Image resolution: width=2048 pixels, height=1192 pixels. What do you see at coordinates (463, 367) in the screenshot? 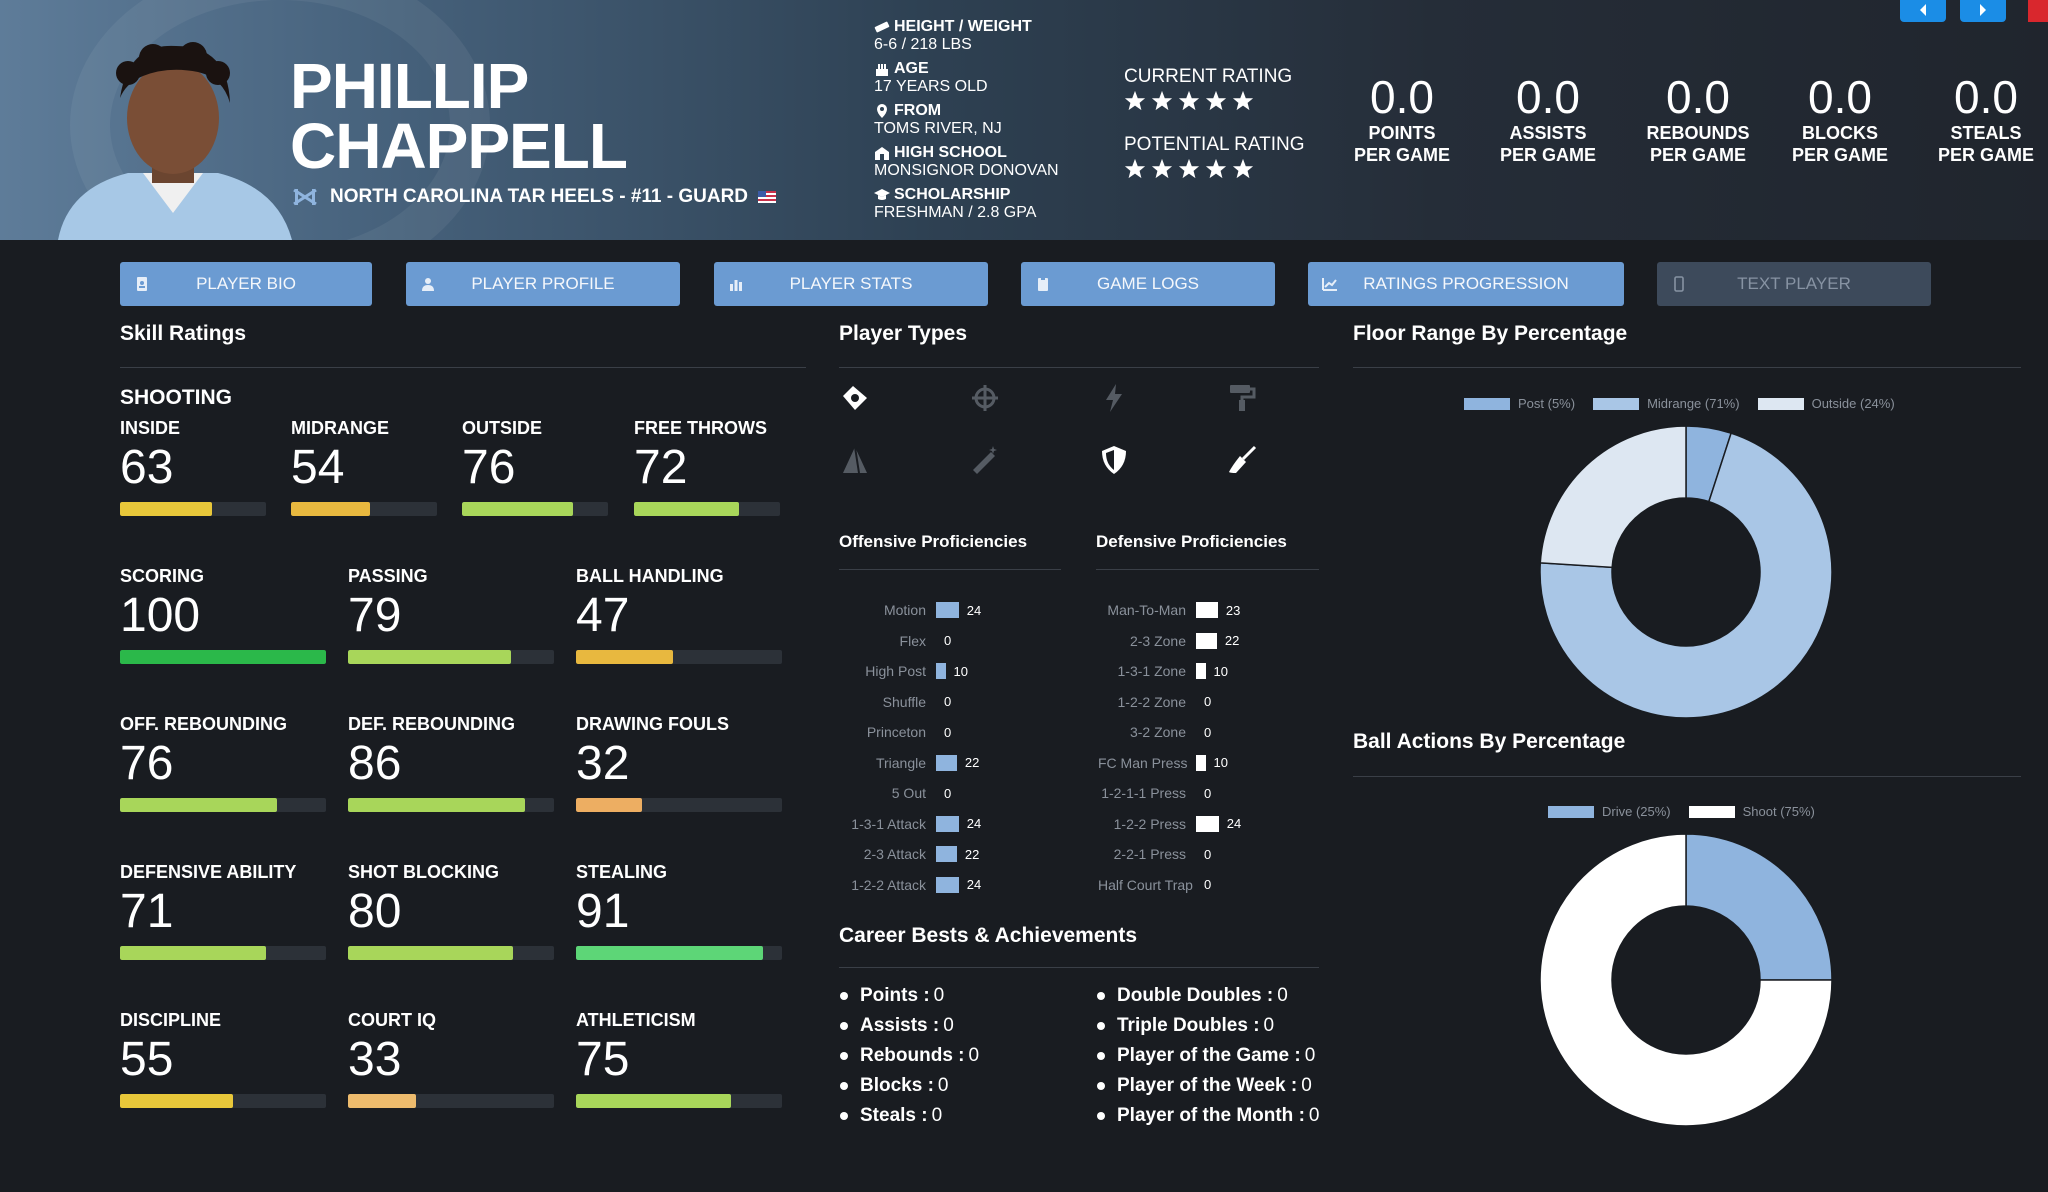
I see `skill-ratings-divider` at bounding box center [463, 367].